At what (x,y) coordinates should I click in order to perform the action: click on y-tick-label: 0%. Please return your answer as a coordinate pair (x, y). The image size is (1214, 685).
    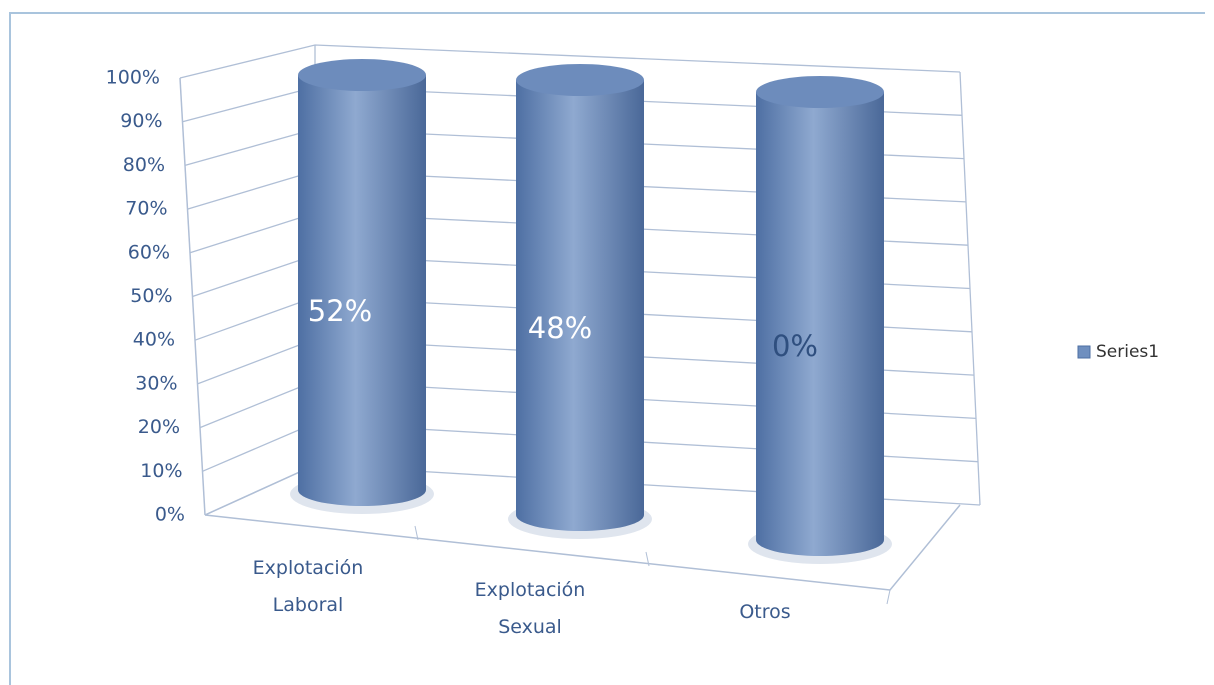
    Looking at the image, I should click on (170, 515).